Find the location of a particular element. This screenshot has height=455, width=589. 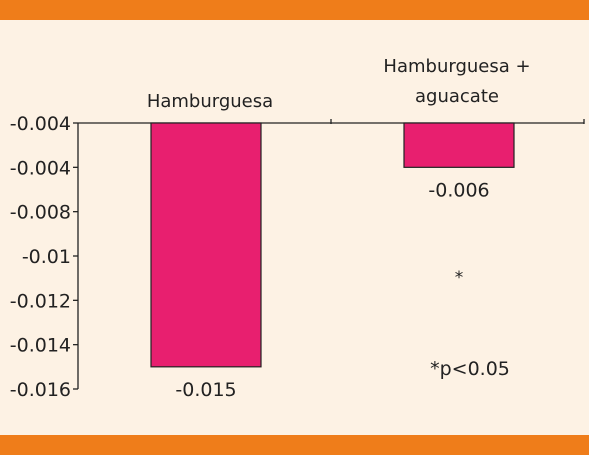

top-orange-band is located at coordinates (294, 10).